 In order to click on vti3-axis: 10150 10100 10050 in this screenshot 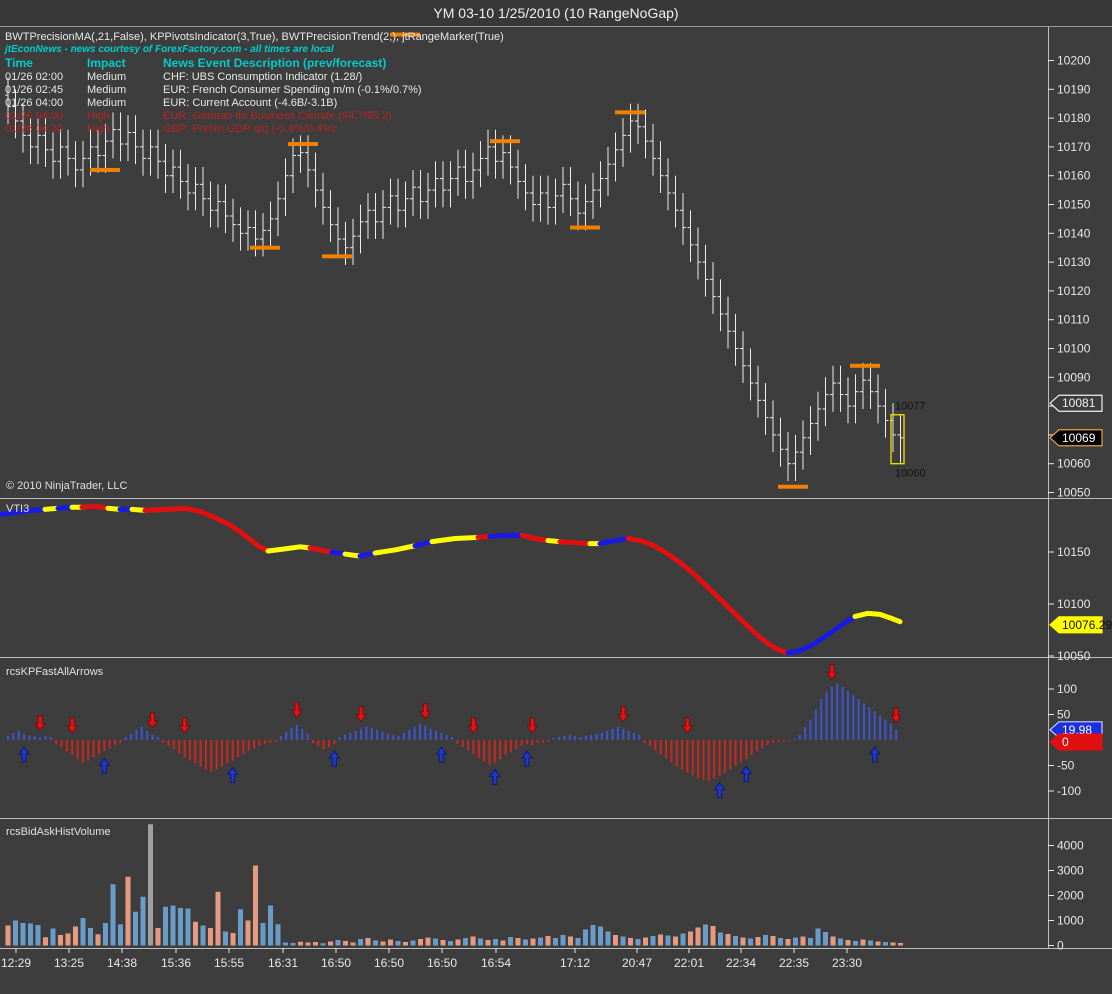, I will do `click(1069, 604)`.